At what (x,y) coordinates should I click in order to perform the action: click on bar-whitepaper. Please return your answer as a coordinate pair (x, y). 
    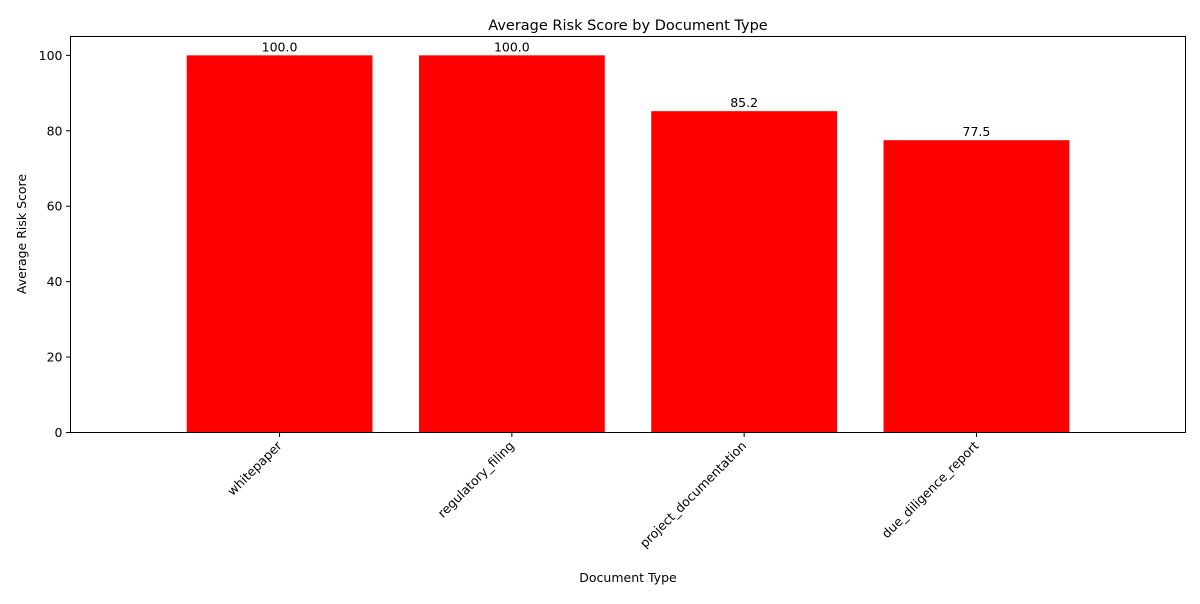
    Looking at the image, I should click on (279, 244).